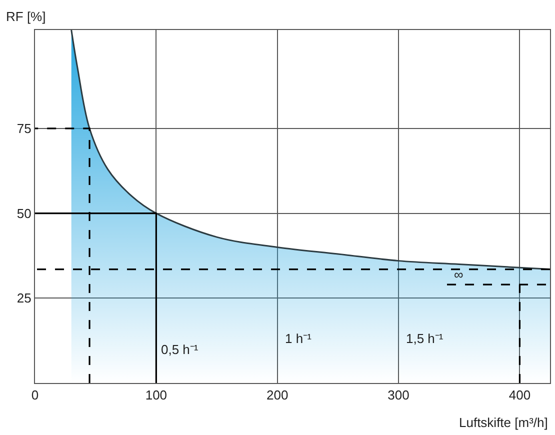  I want to click on x-tick-label: 200, so click(277, 395).